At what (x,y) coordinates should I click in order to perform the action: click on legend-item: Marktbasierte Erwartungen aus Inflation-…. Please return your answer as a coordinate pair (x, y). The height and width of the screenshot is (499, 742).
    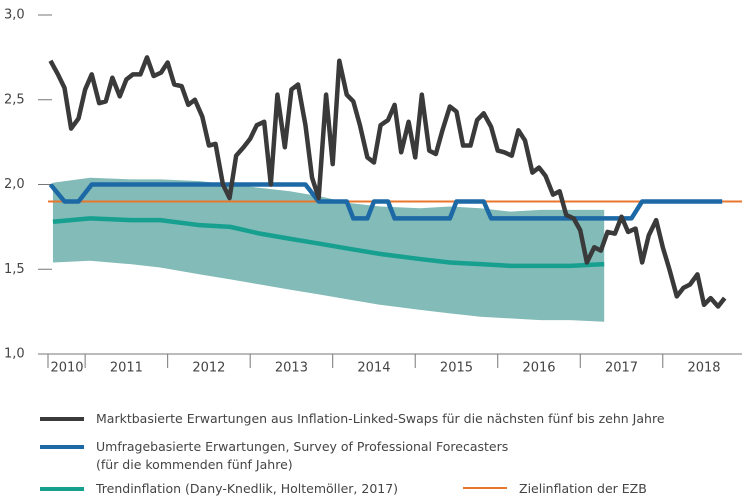
    Looking at the image, I should click on (352, 419).